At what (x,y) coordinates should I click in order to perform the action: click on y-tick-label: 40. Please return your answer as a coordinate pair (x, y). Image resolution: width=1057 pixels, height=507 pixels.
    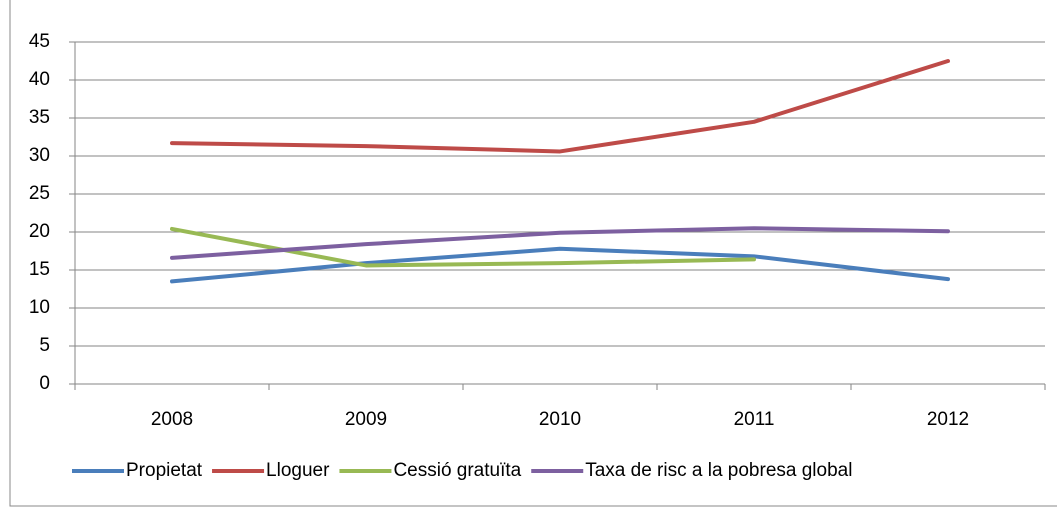
    Looking at the image, I should click on (39, 79).